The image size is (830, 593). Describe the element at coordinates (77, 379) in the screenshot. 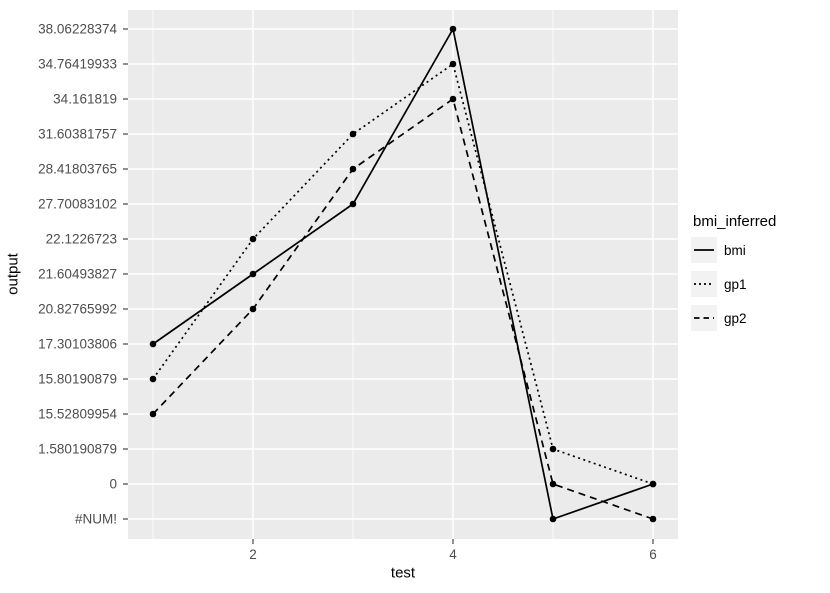

I see `y-tick-label: 15.80190879` at that location.